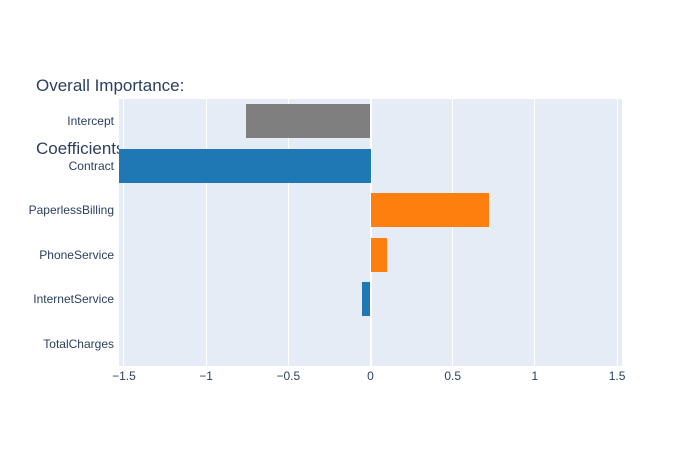 This screenshot has height=450, width=700. I want to click on x-tick-label-1.5: 1.5, so click(617, 376).